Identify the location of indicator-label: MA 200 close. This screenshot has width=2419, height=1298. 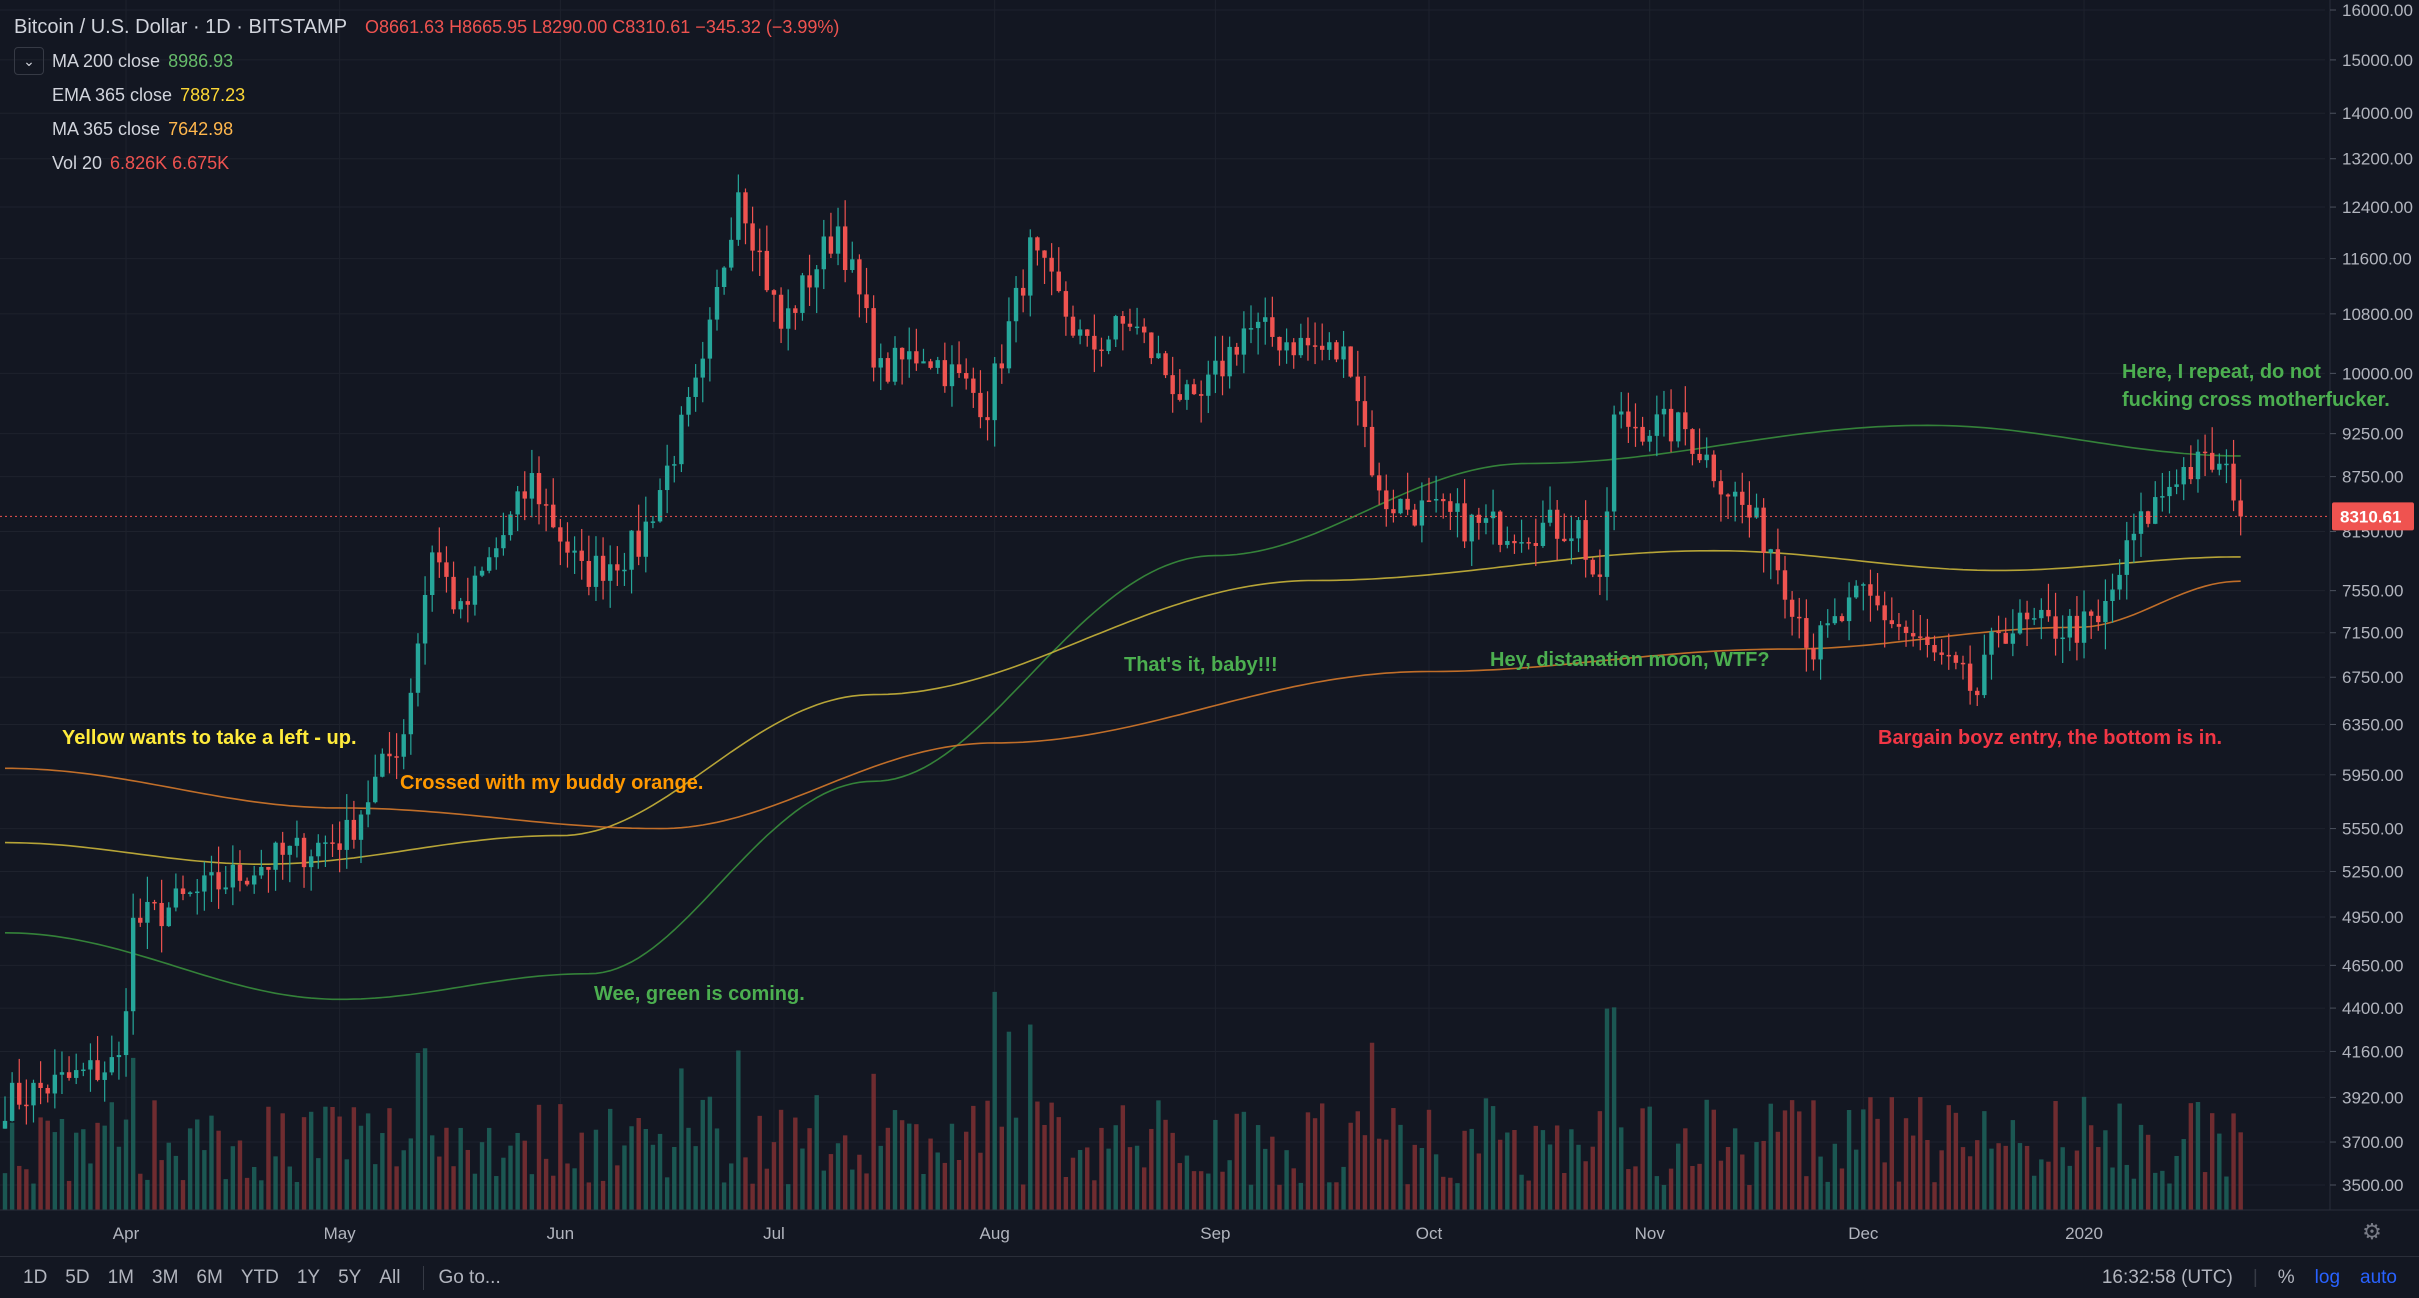
(106, 60).